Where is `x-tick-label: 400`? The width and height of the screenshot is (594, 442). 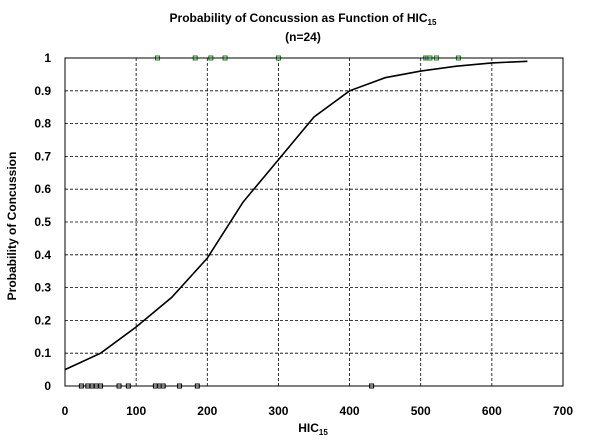 x-tick-label: 400 is located at coordinates (350, 411).